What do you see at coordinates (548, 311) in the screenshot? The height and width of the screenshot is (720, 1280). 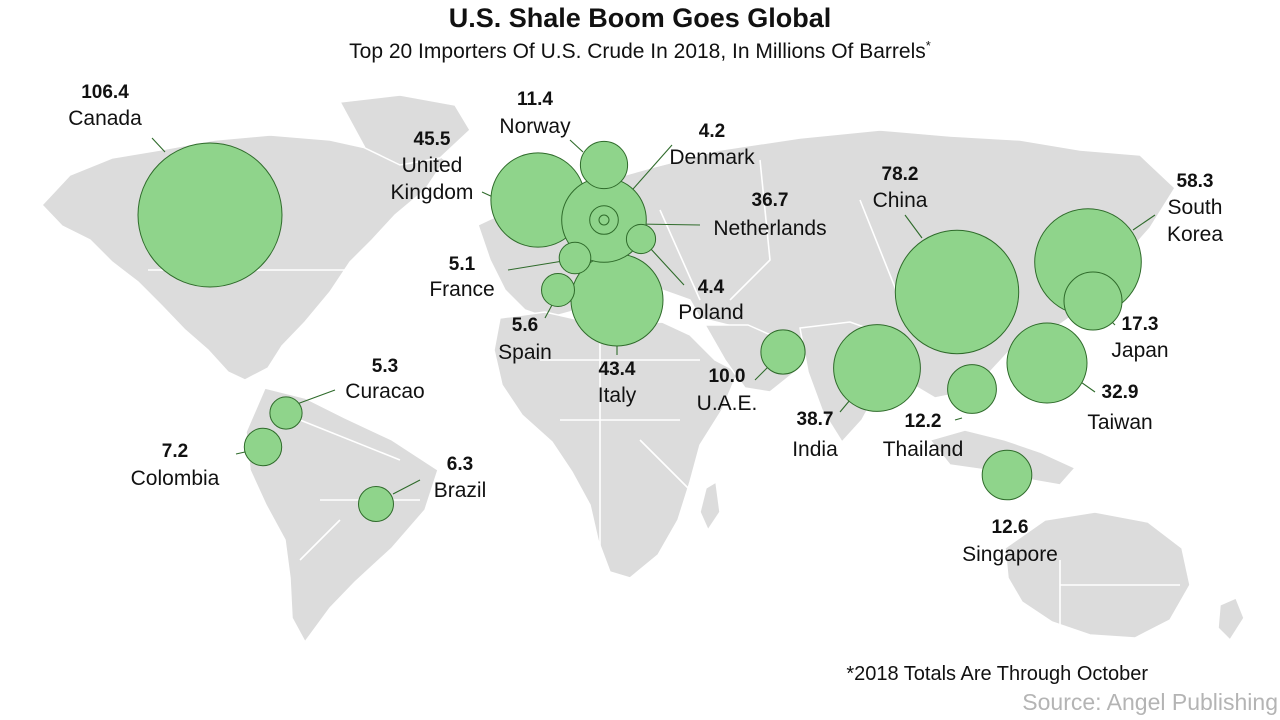 I see `leader-spain` at bounding box center [548, 311].